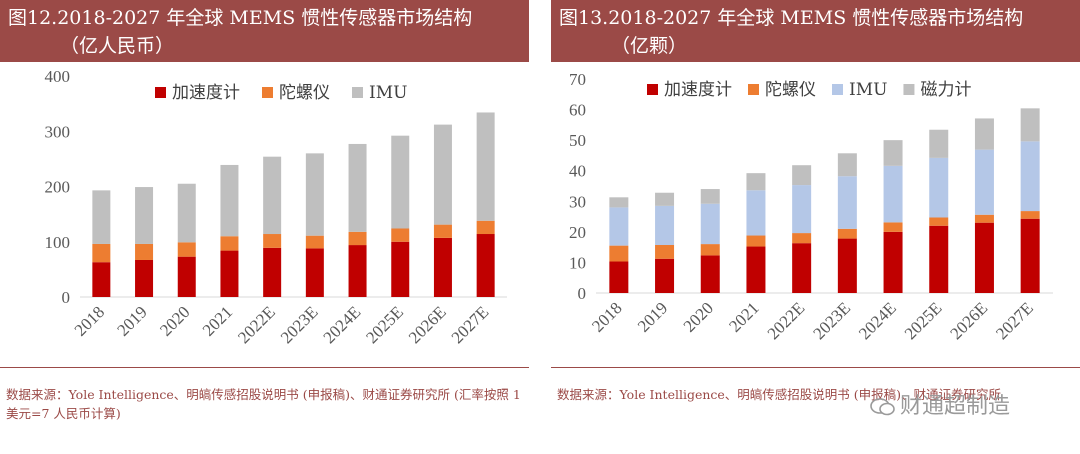 Image resolution: width=1080 pixels, height=454 pixels. What do you see at coordinates (58, 131) in the screenshot?
I see `y-tick-label: 300` at bounding box center [58, 131].